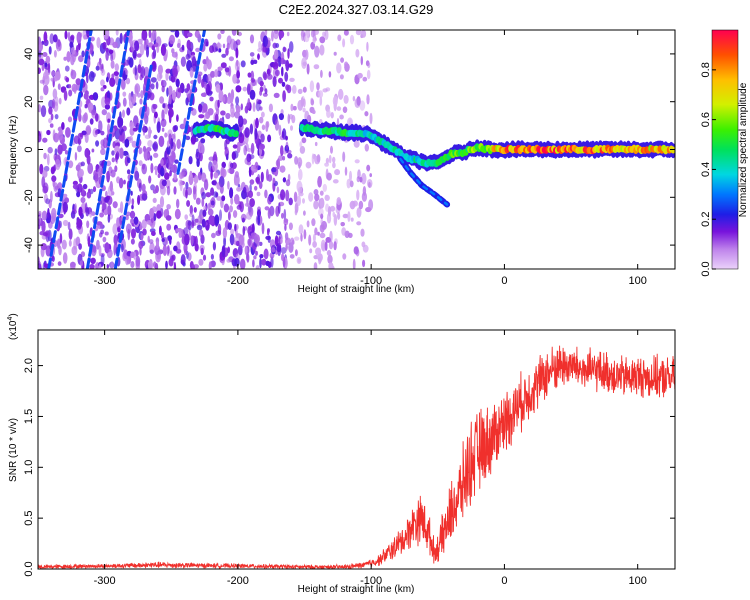 The image size is (750, 600). What do you see at coordinates (29, 416) in the screenshot?
I see `bottom-y-tick-label: 1.5` at bounding box center [29, 416].